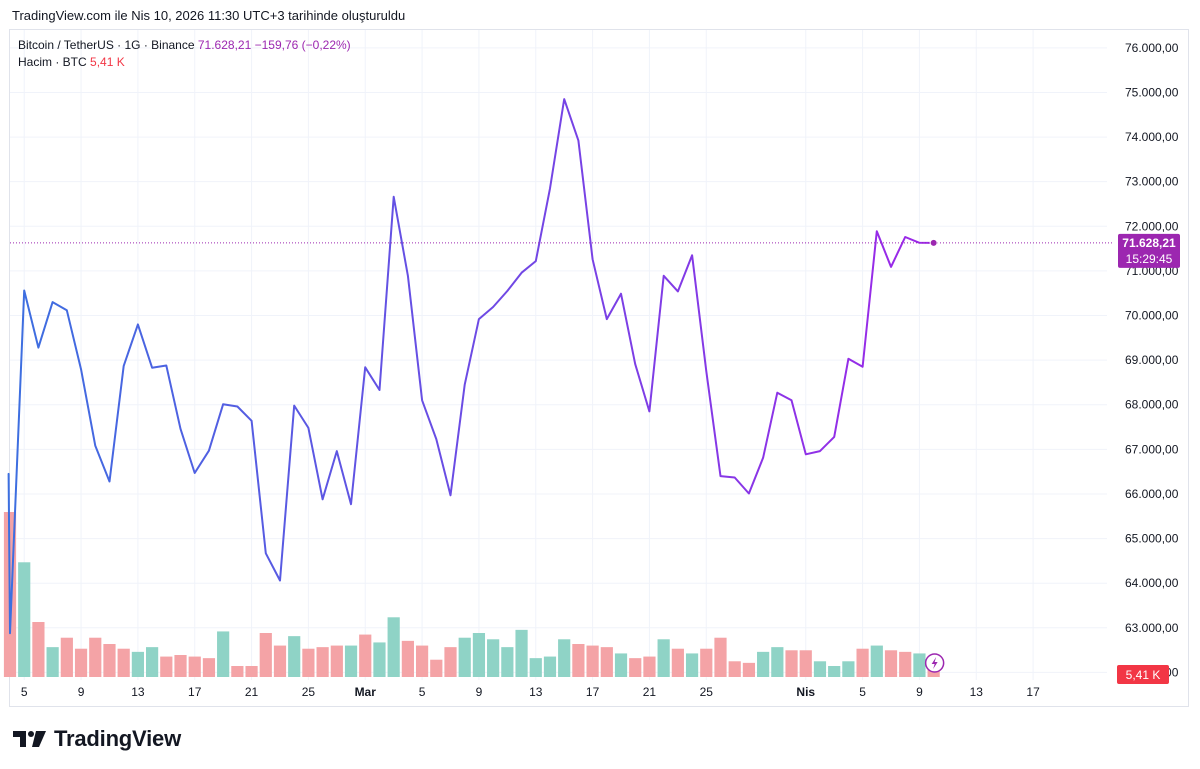  Describe the element at coordinates (1143, 675) in the screenshot. I see `volume-badge-label: 5,41 K` at that location.